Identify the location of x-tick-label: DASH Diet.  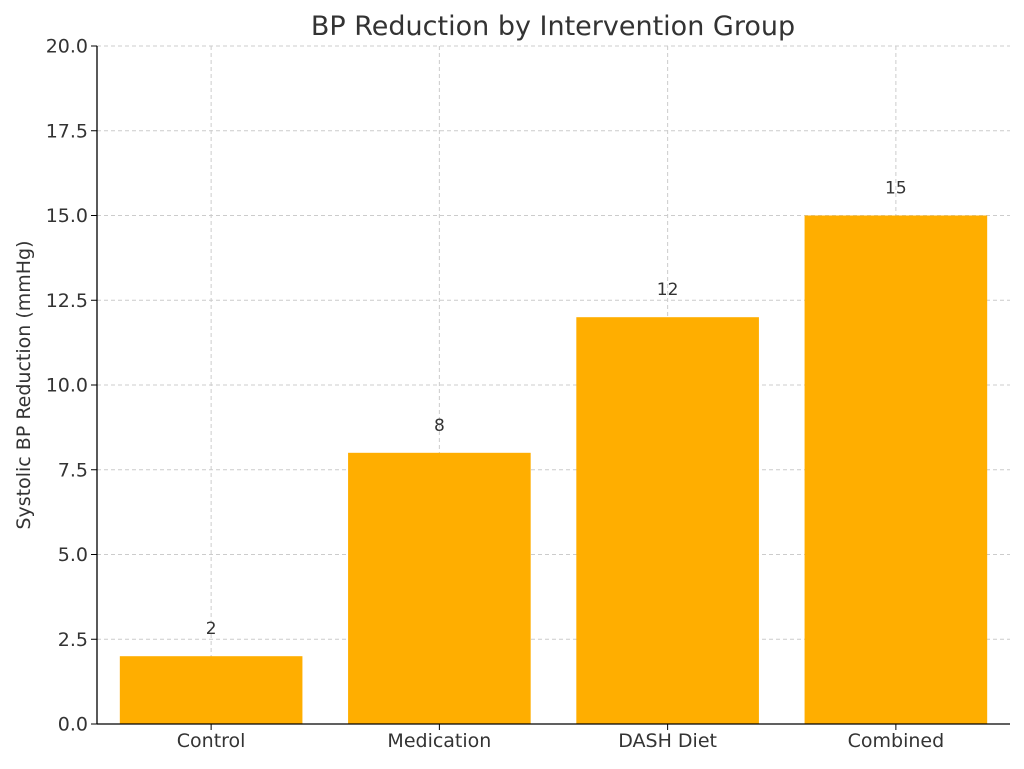
(667, 741).